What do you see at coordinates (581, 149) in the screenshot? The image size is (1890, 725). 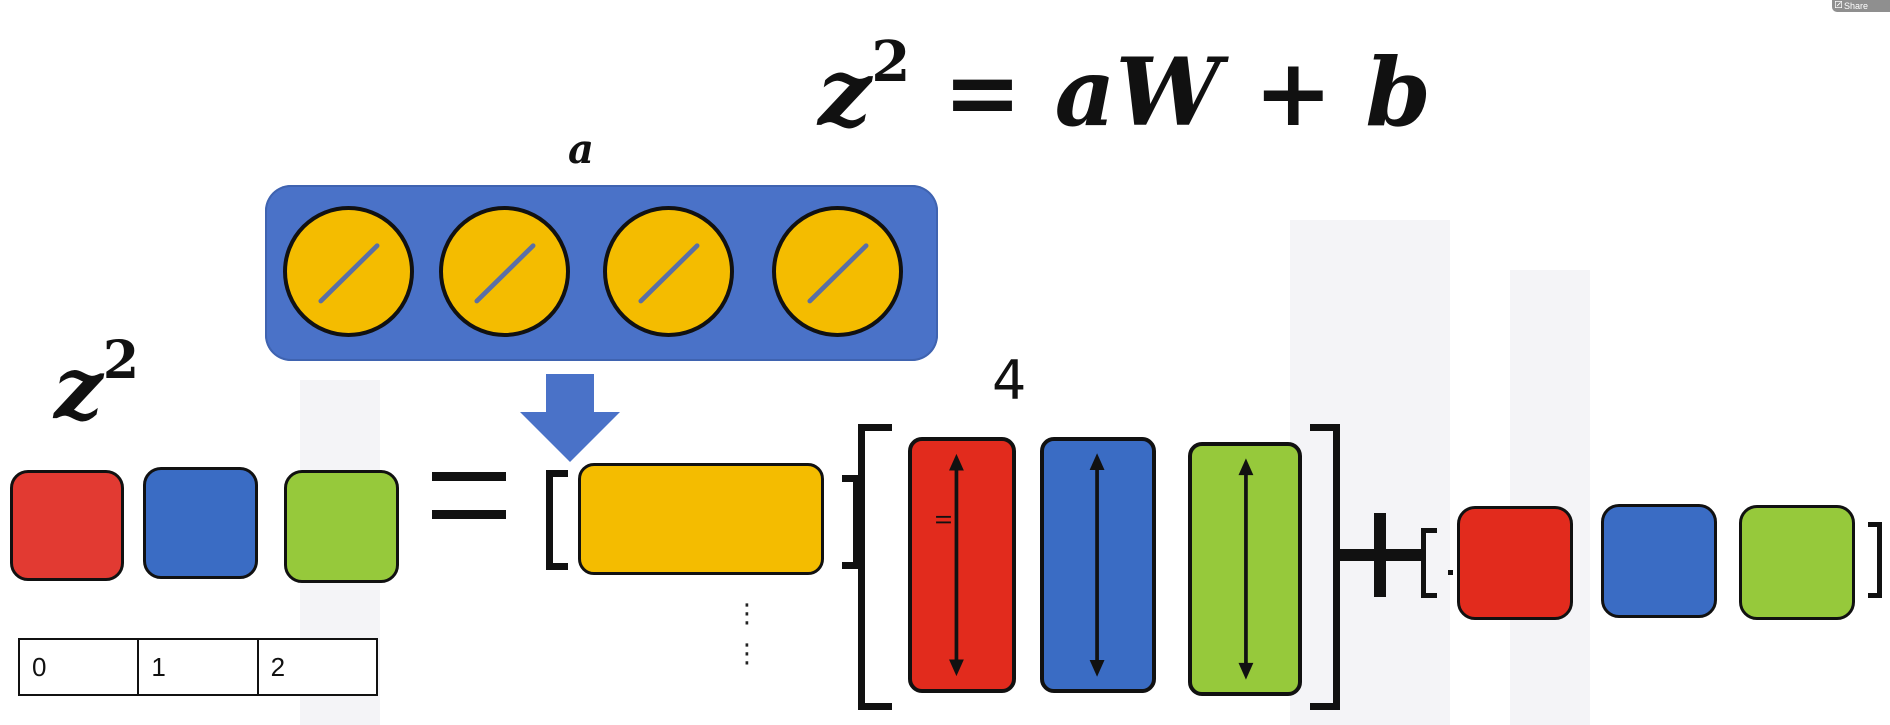 I see `activation-label: a` at bounding box center [581, 149].